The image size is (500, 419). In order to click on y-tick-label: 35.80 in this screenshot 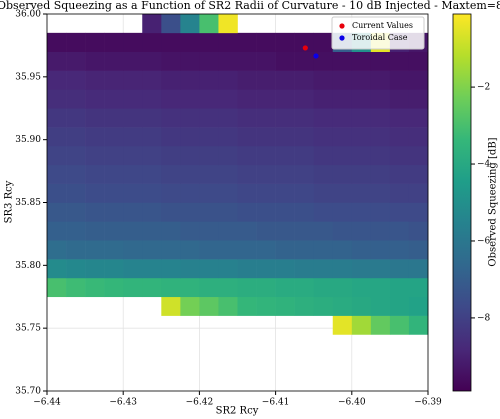, I will do `click(28, 266)`.